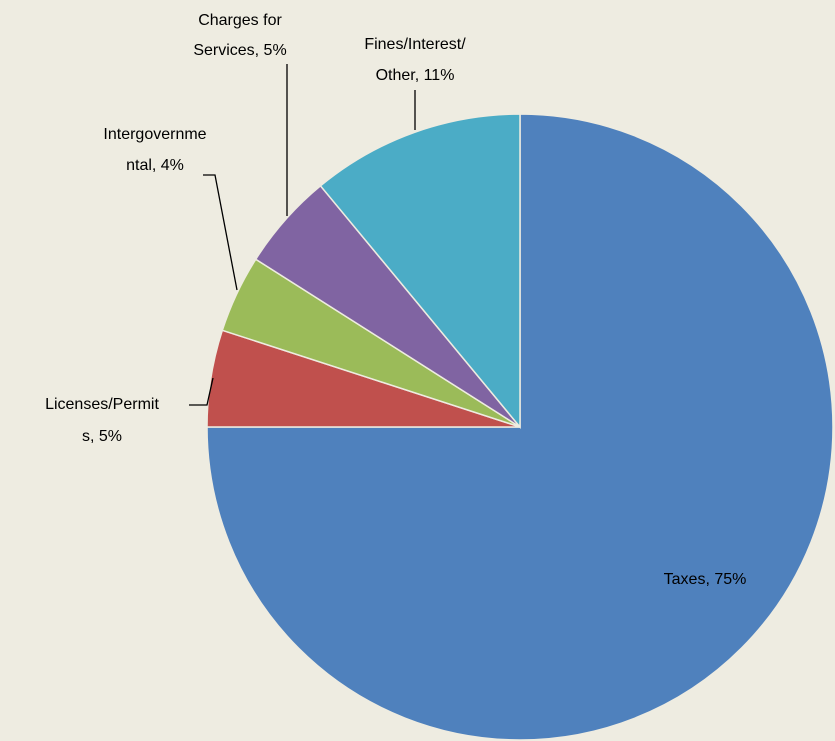 The height and width of the screenshot is (741, 835). I want to click on data-label: Licenses/Permit, so click(102, 404).